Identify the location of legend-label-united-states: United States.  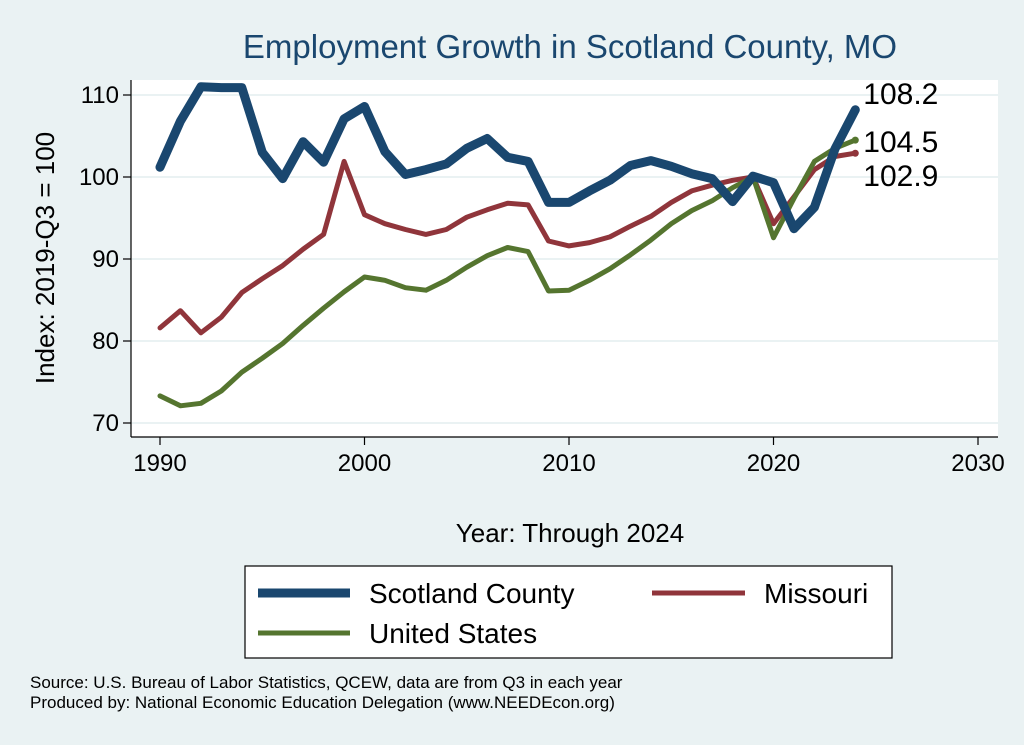
(453, 633).